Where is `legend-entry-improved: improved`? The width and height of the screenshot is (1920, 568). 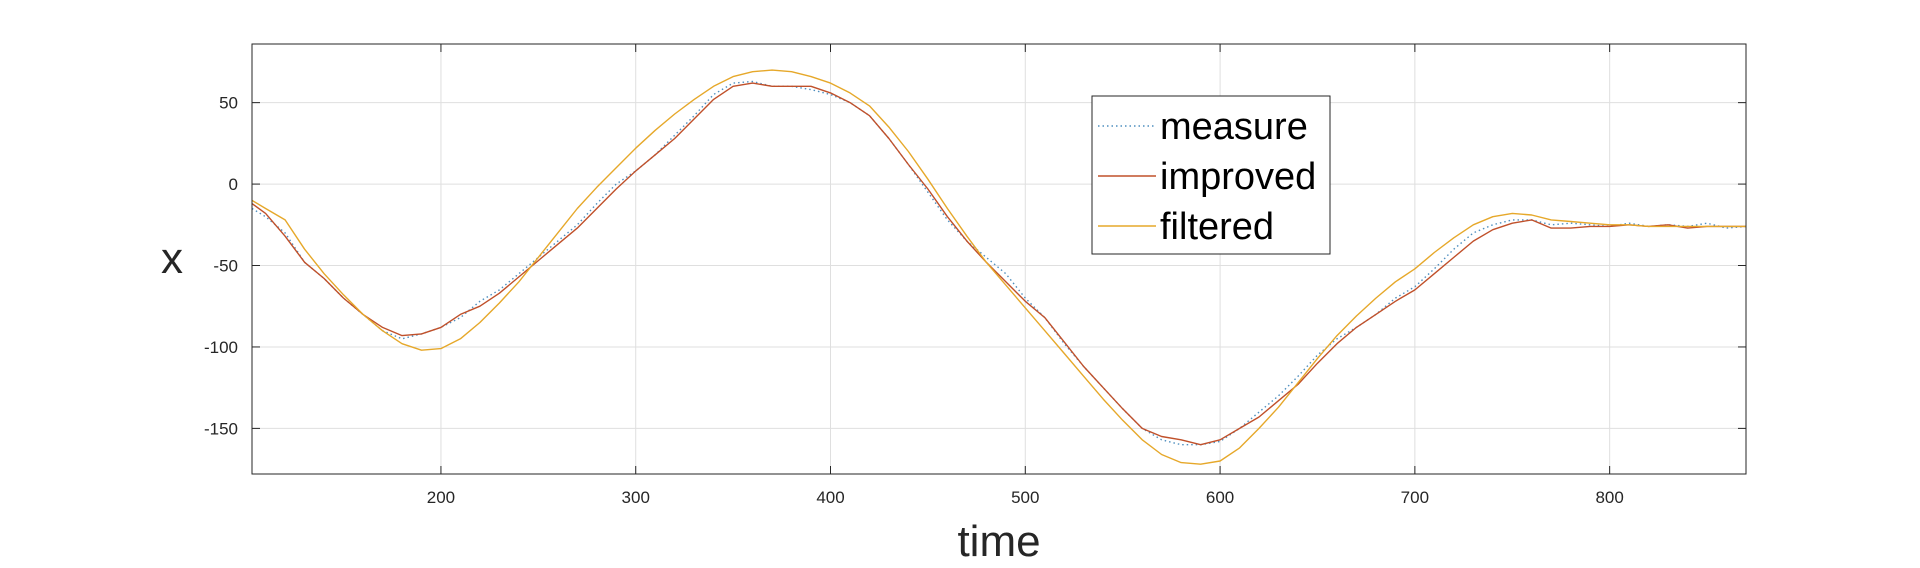 legend-entry-improved: improved is located at coordinates (1238, 177).